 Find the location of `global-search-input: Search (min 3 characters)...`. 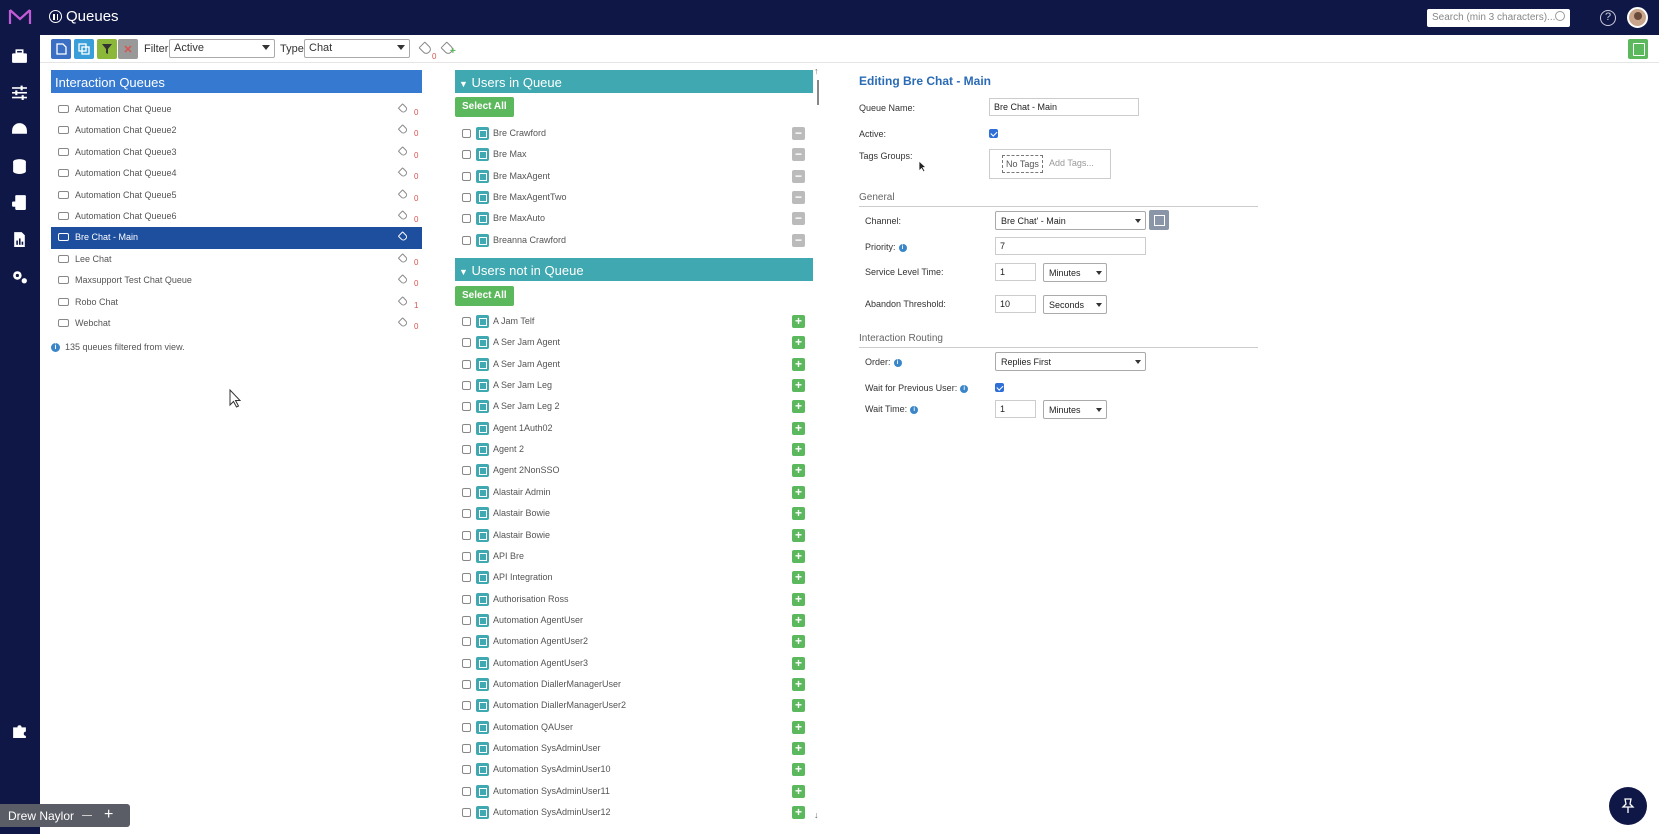

global-search-input: Search (min 3 characters)... is located at coordinates (1498, 18).